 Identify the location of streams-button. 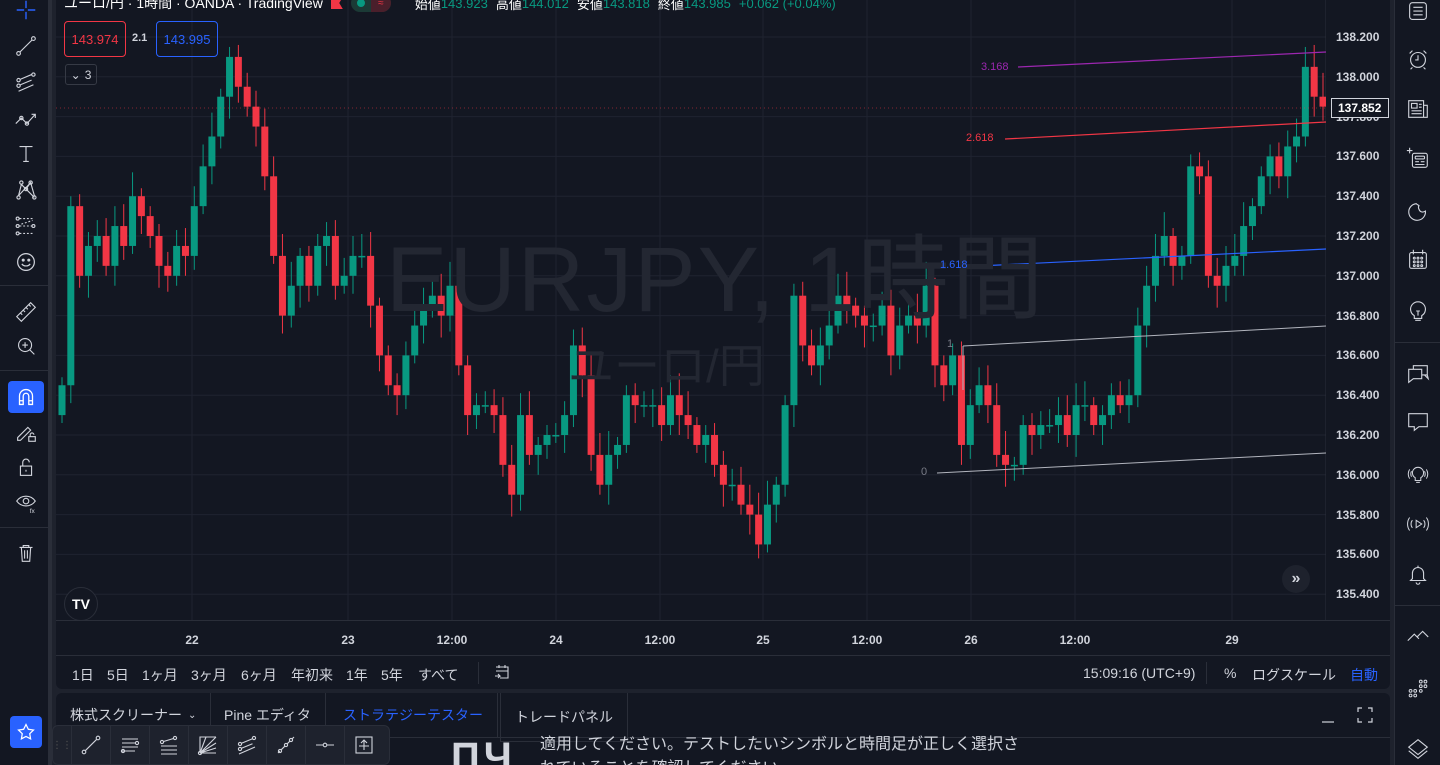
(1418, 524).